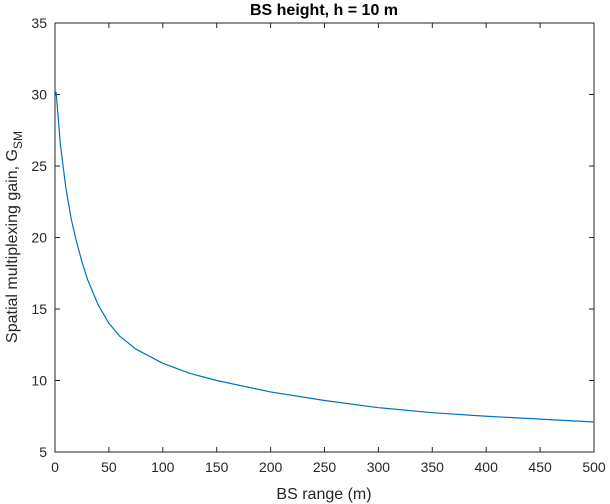 This screenshot has height=504, width=610. I want to click on x-tick-label: 150, so click(217, 467).